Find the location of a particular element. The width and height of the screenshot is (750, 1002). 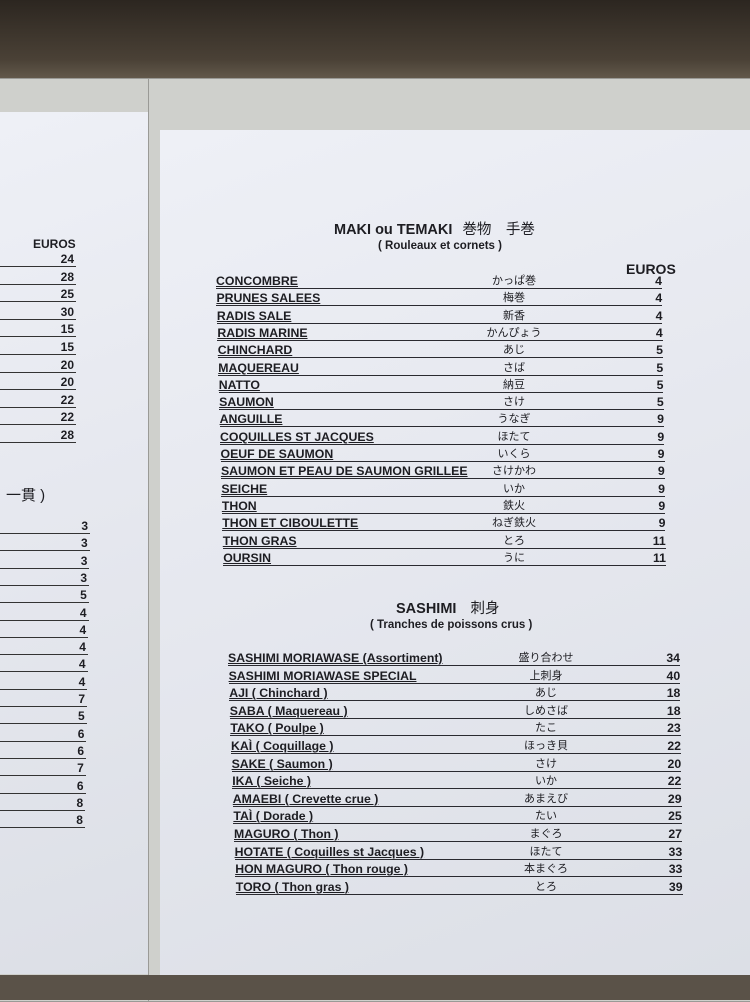

item-price: 20 is located at coordinates (67, 364).